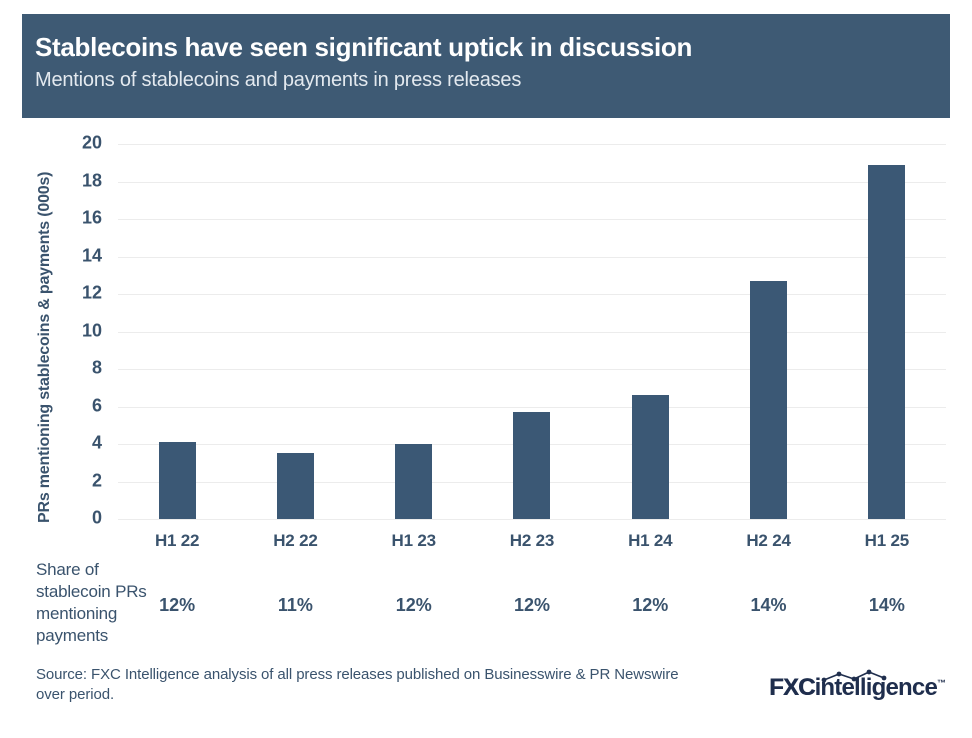  I want to click on fxc-intelligence-logo: FXCintelligence™, so click(857, 685).